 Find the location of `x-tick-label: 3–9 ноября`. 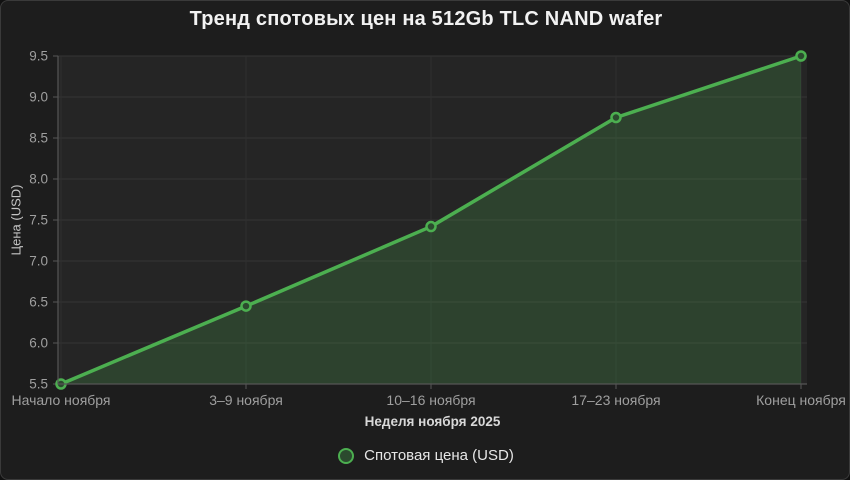

x-tick-label: 3–9 ноября is located at coordinates (246, 400).